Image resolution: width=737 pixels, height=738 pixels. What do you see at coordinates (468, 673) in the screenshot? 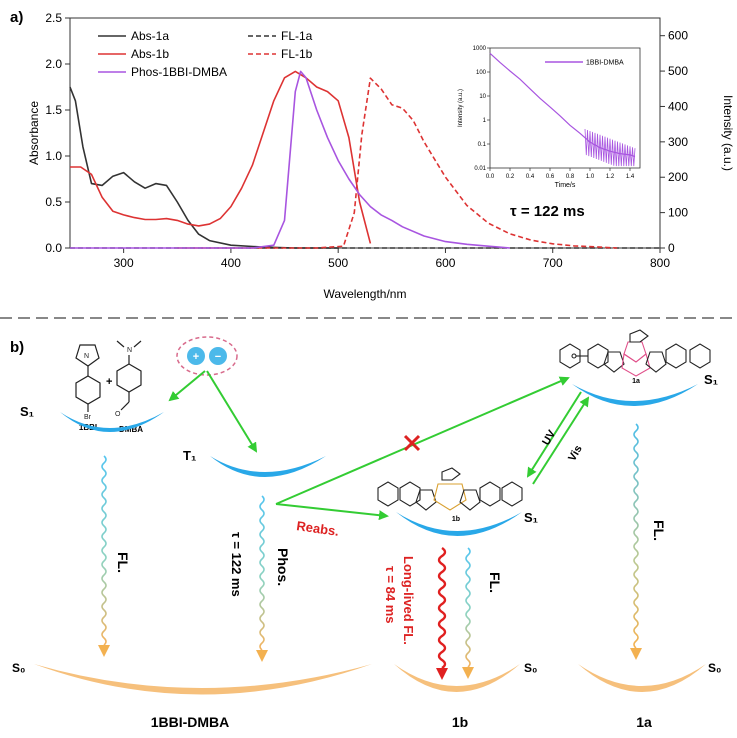
I see `fl-wave-1b-head` at bounding box center [468, 673].